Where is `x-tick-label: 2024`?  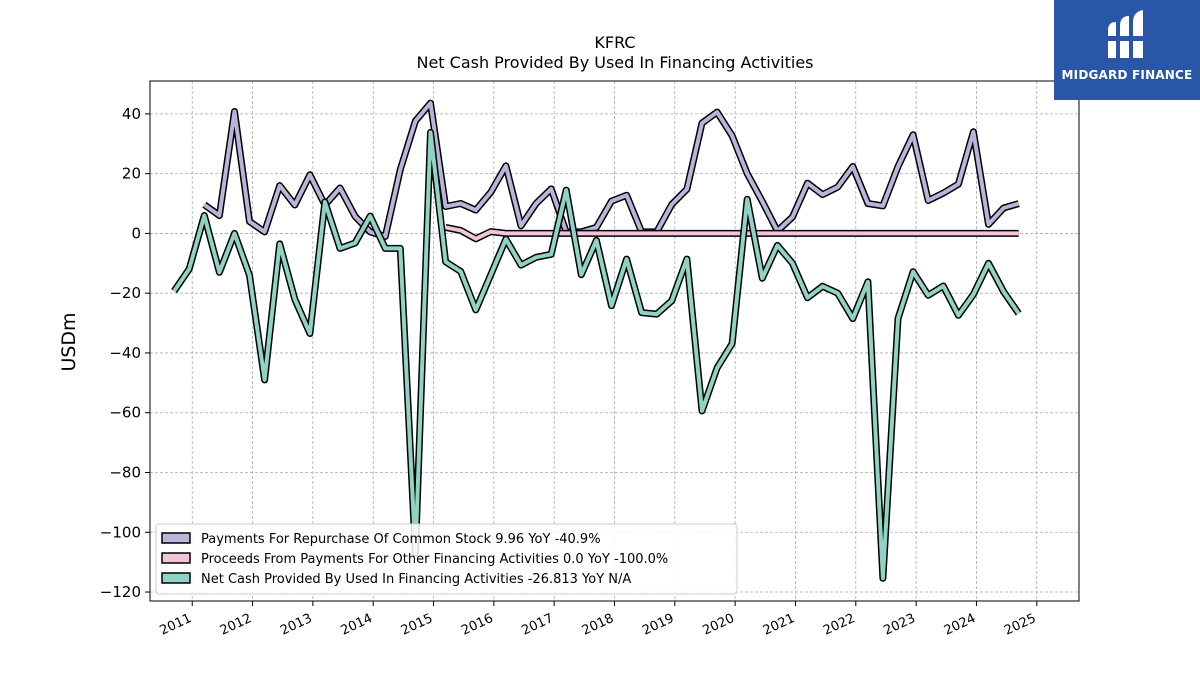
x-tick-label: 2024 is located at coordinates (960, 625).